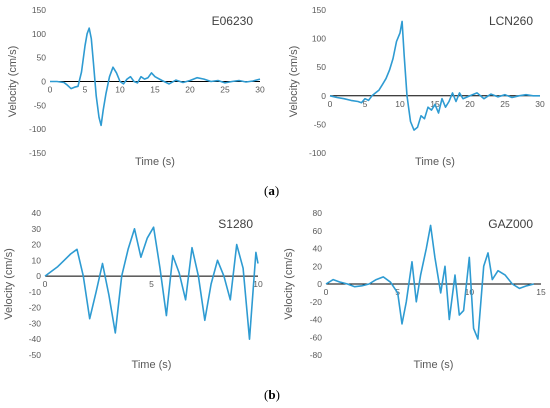 The width and height of the screenshot is (550, 408). Describe the element at coordinates (316, 337) in the screenshot. I see `chart-4-y-tick-label: -60` at that location.